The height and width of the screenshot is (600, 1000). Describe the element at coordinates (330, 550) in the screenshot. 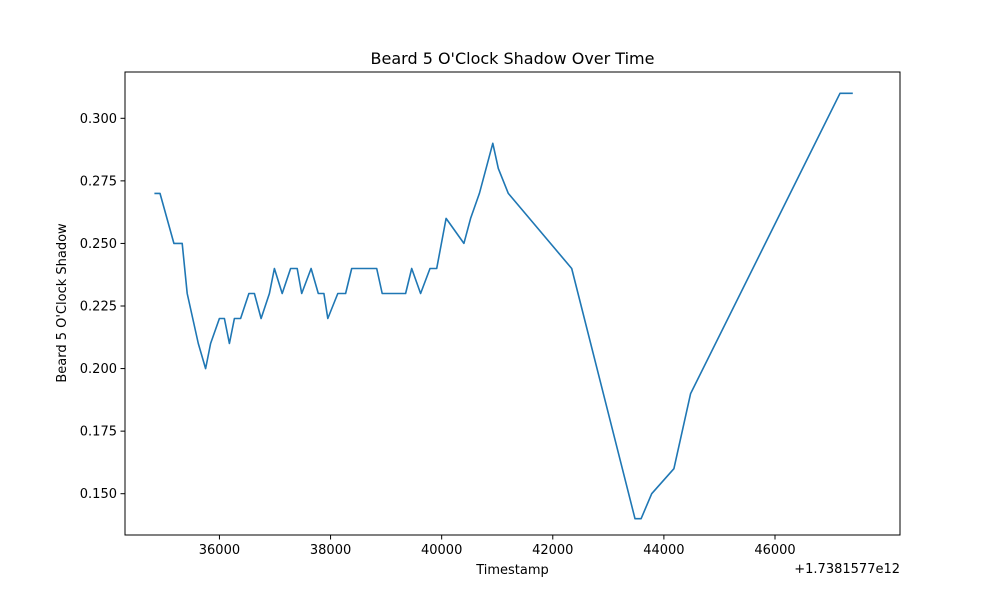

I see `x-tick-label: 38000` at that location.